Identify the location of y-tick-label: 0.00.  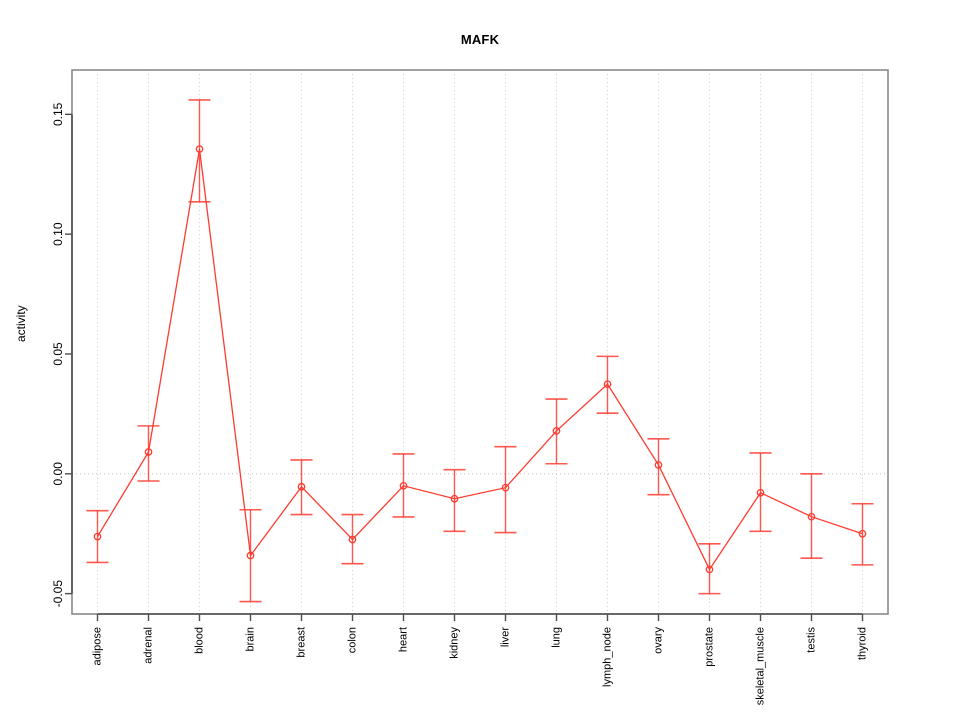
(58, 474).